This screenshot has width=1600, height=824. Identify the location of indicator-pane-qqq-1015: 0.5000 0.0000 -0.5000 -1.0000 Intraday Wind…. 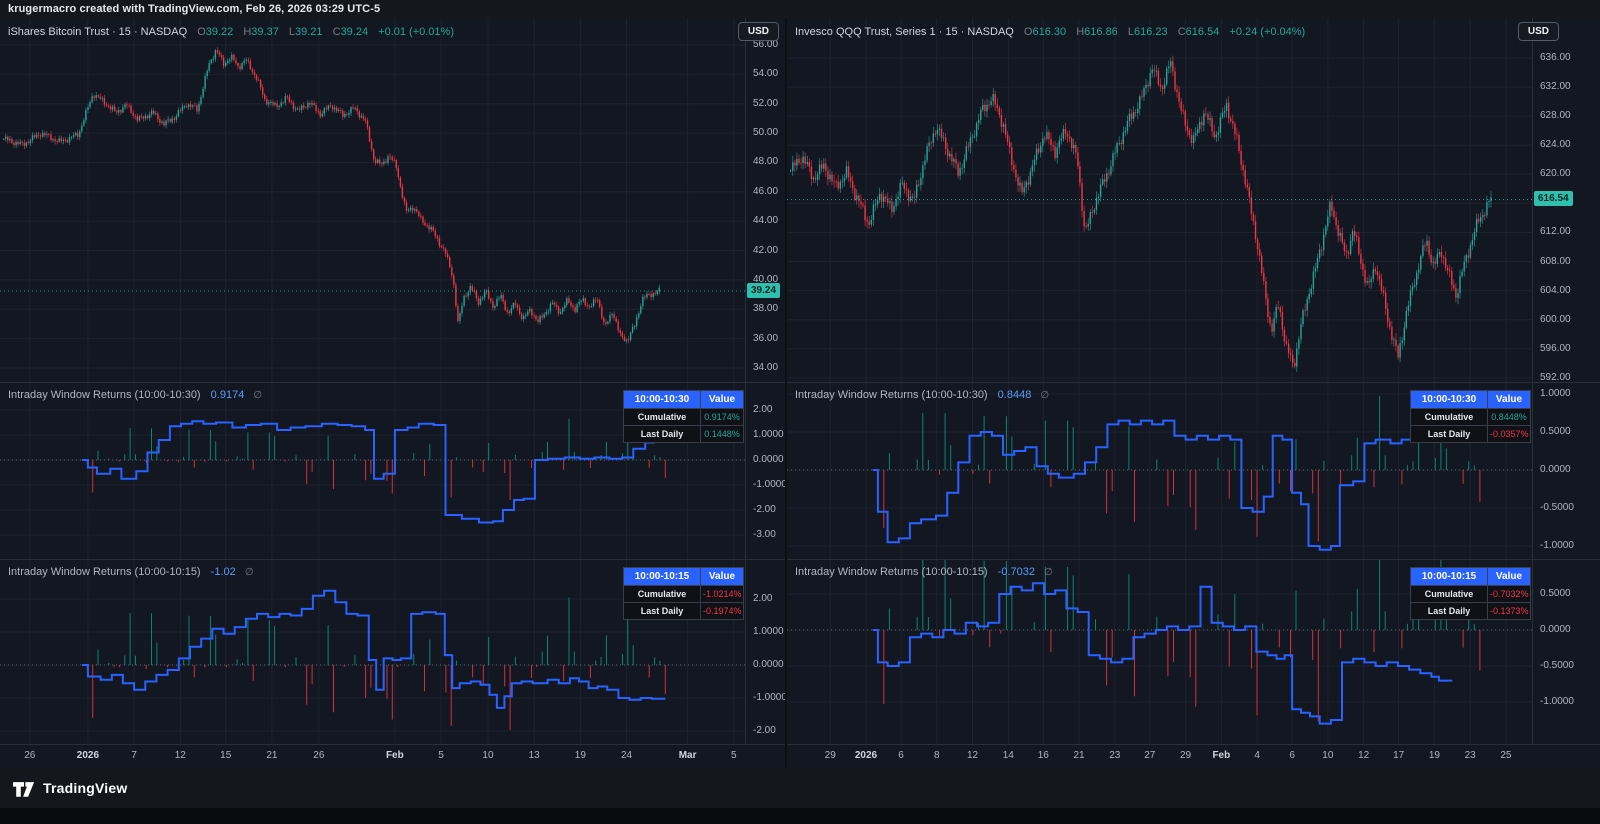
(1193, 652).